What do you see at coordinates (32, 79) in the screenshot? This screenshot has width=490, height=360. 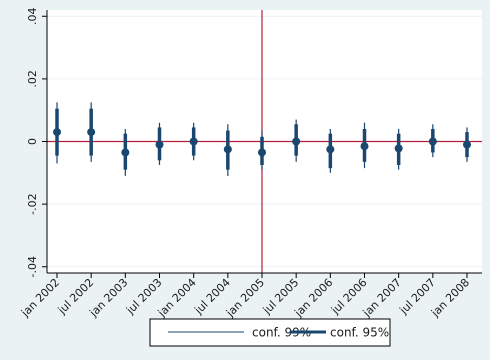 I see `y-tick-label-1: .02` at bounding box center [32, 79].